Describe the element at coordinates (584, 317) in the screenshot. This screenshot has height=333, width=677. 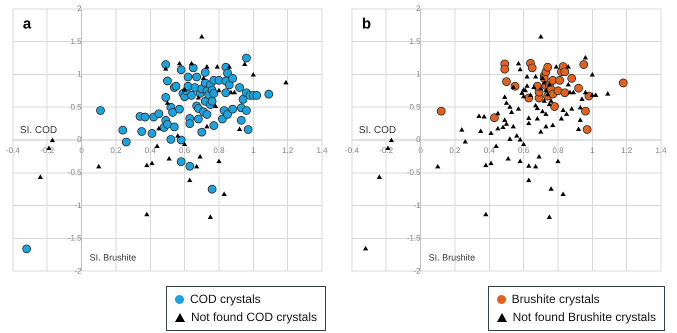
I see `legend-label: Not found Brushite crystals` at that location.